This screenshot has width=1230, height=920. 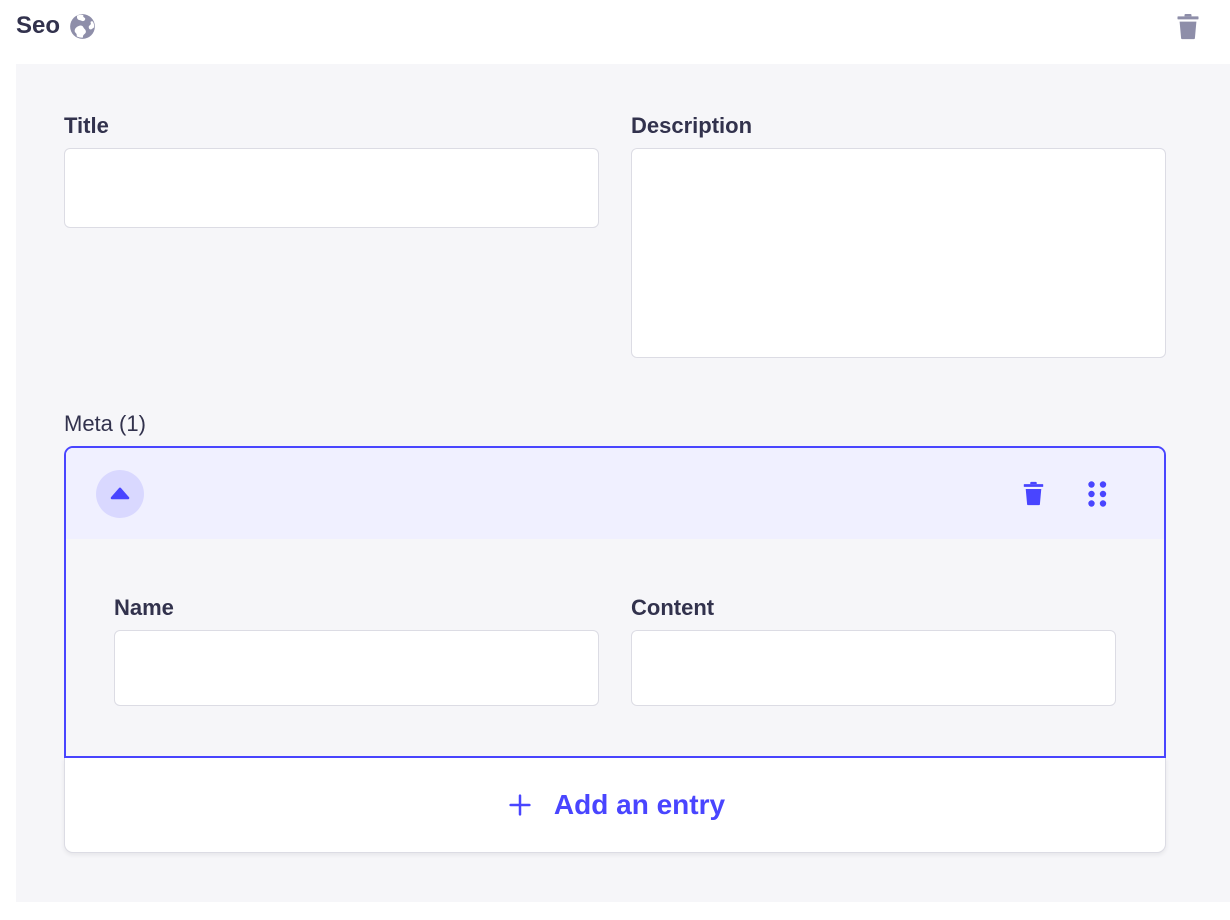 What do you see at coordinates (82, 26) in the screenshot?
I see `globe-icon` at bounding box center [82, 26].